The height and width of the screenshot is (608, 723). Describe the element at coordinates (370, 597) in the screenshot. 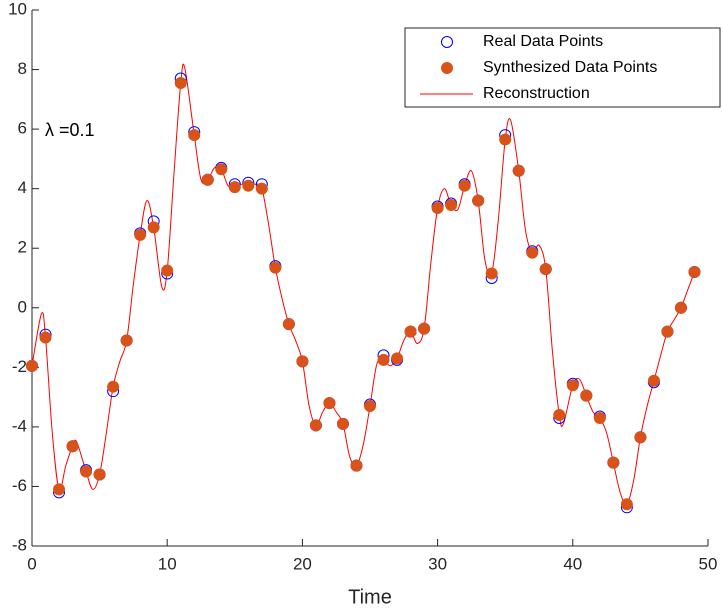

I see `x-axis-label: Time` at that location.